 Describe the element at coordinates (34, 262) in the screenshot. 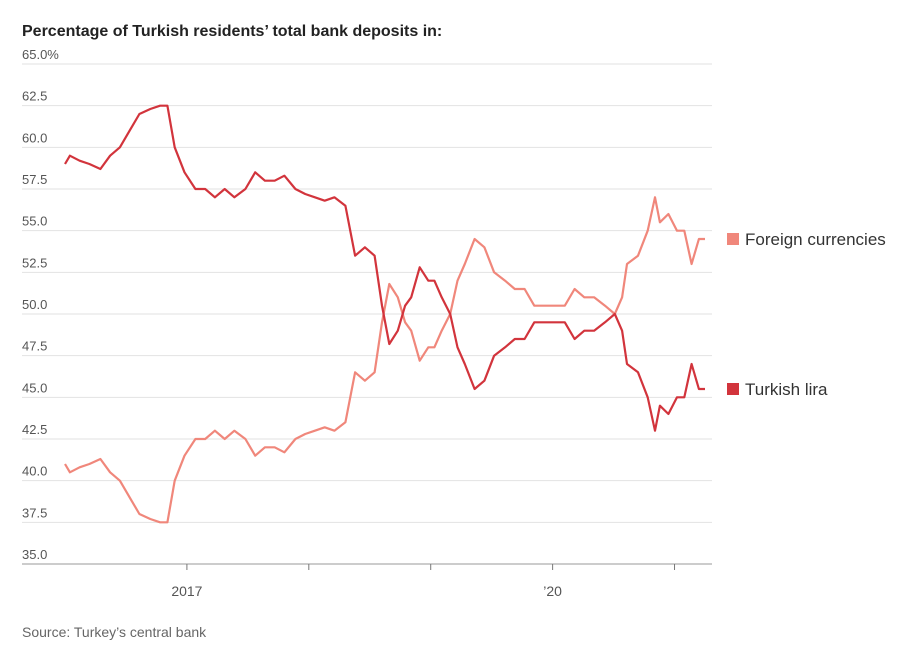

I see `y-tick-label: 52.5` at that location.